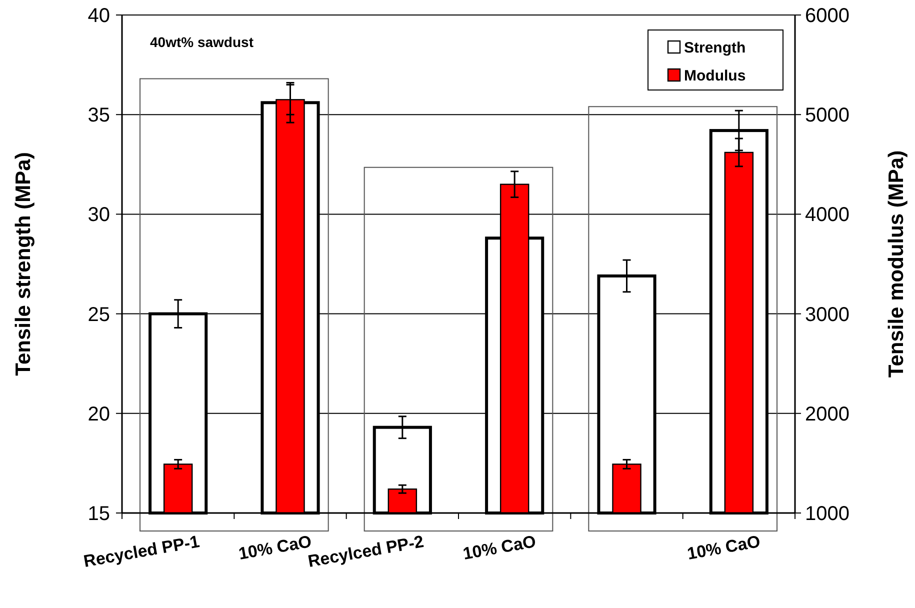 This screenshot has height=608, width=915. Describe the element at coordinates (99, 215) in the screenshot. I see `y-tick-label: 30` at that location.